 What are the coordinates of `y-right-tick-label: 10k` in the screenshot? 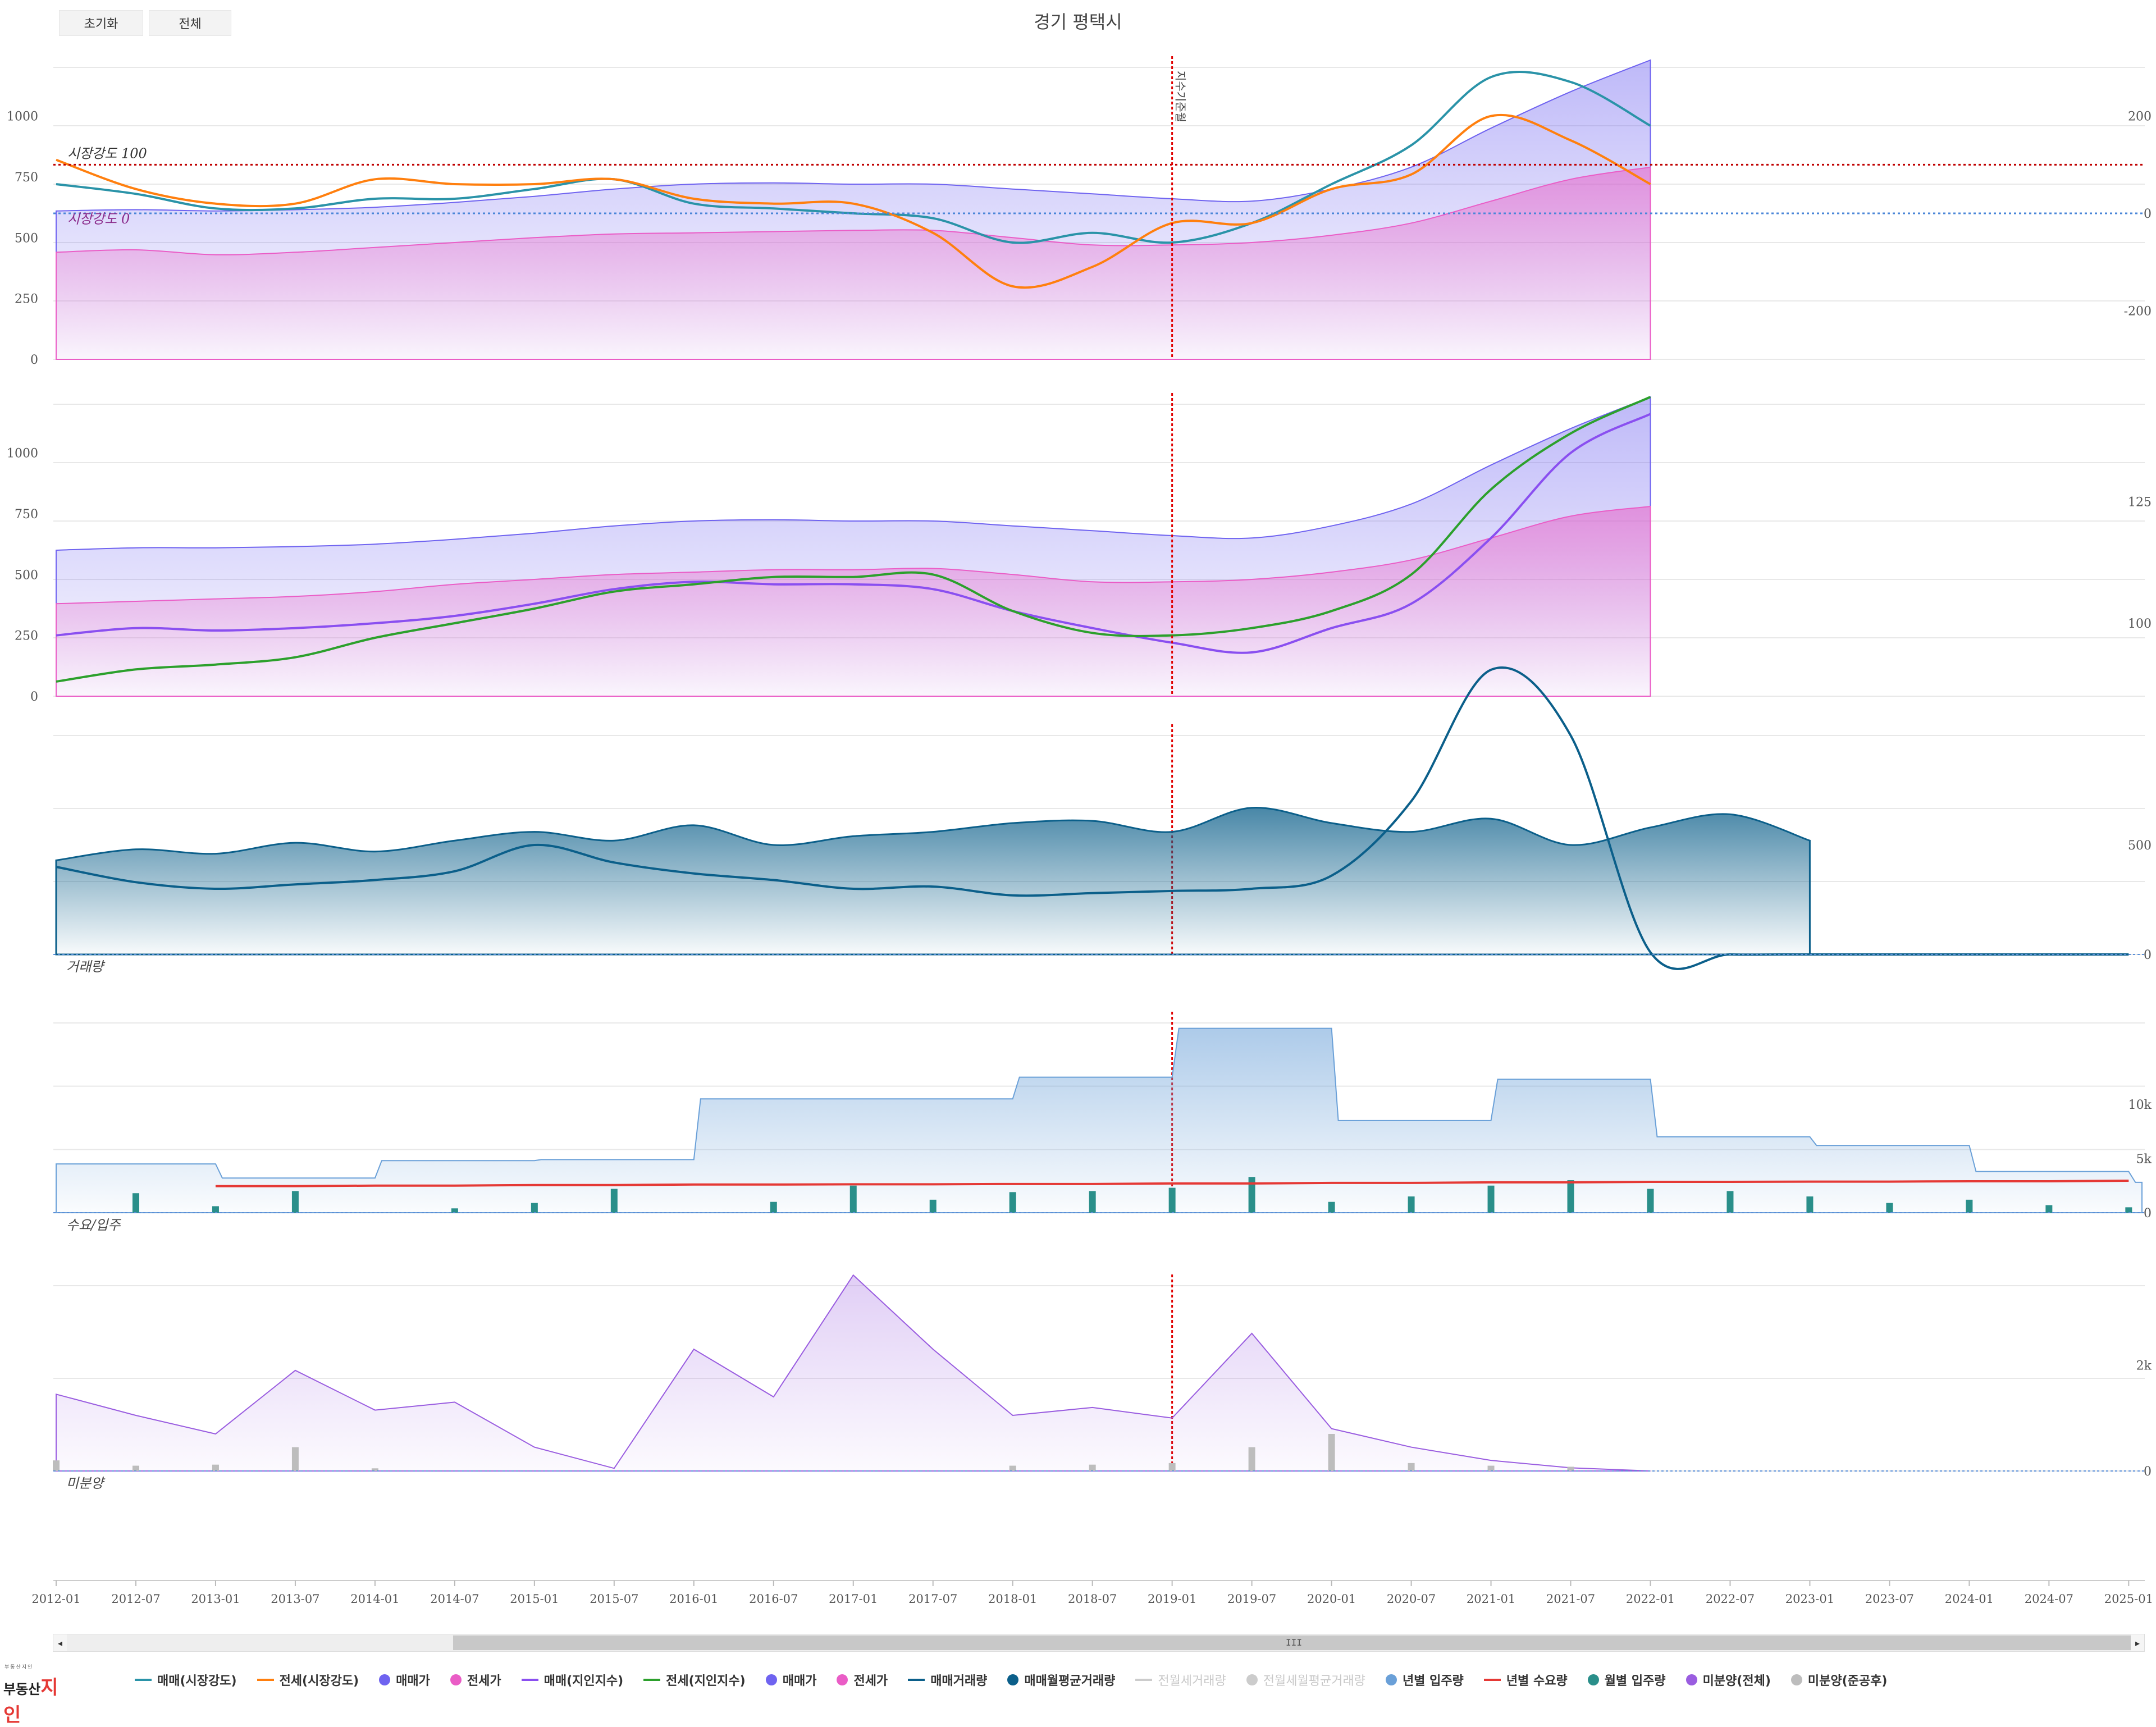 It's located at (2140, 1105).